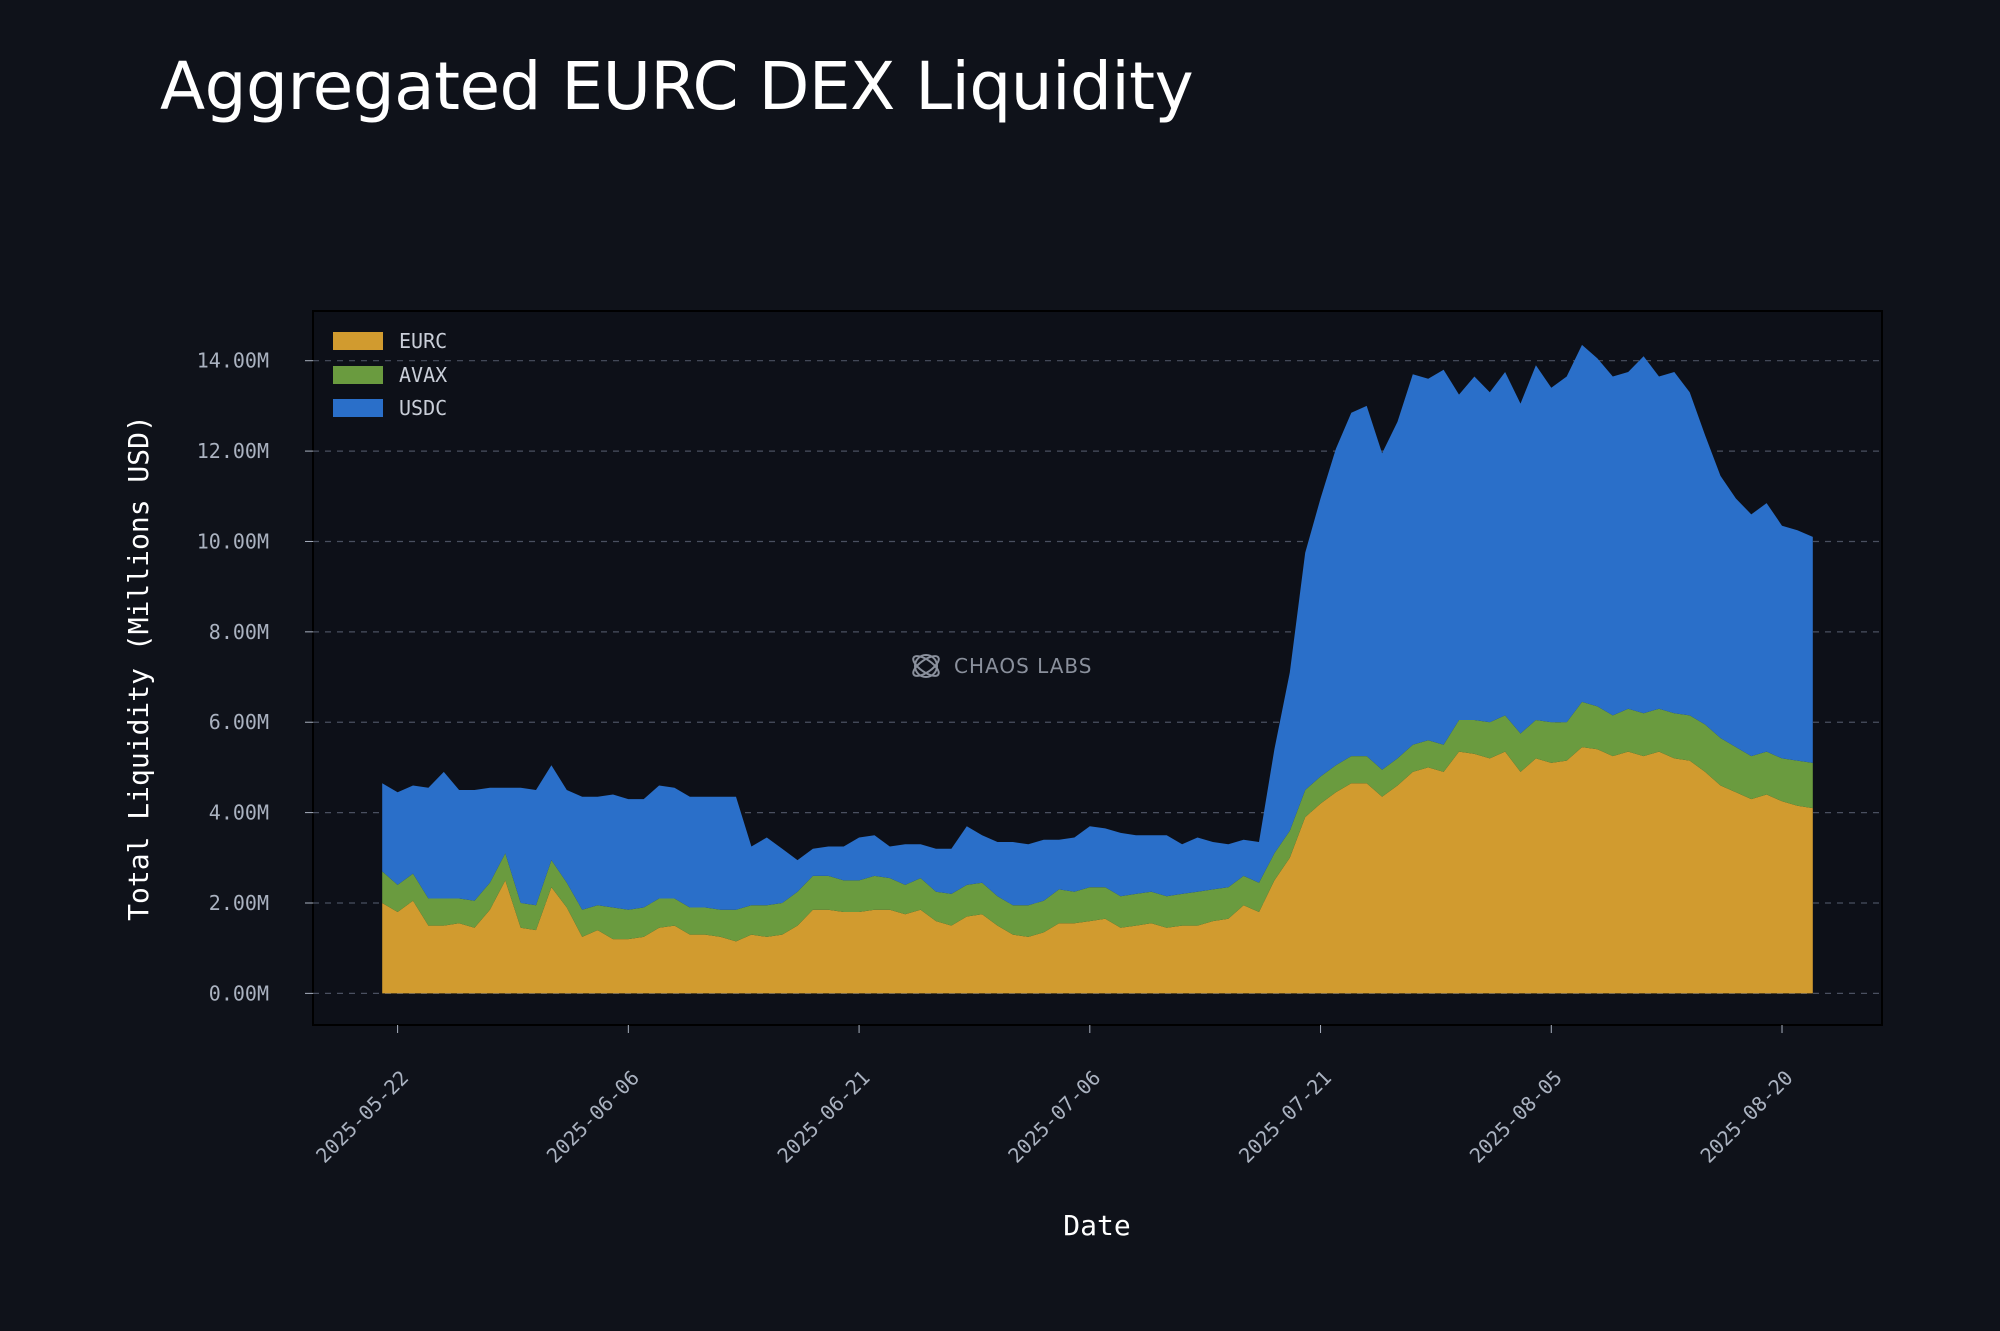 Image resolution: width=2000 pixels, height=1331 pixels. Describe the element at coordinates (1285, 1117) in the screenshot. I see `x-tick-label: 2025-07-21` at that location.